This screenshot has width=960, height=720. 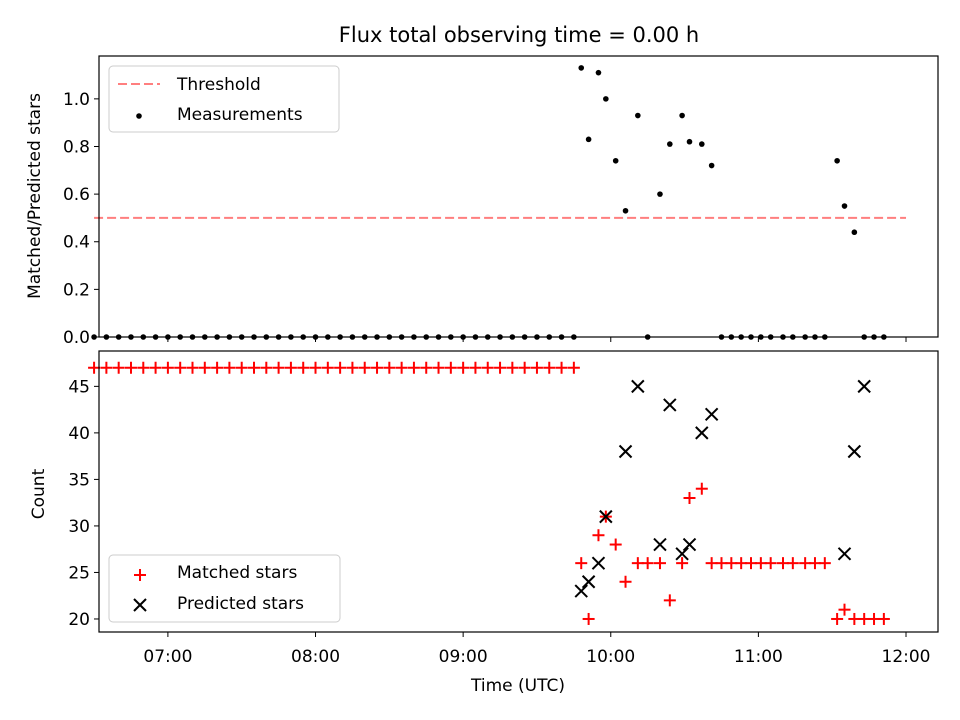 What do you see at coordinates (83, 503) in the screenshot?
I see `bottom-y-ticks: 20 25 30 35 40 45` at bounding box center [83, 503].